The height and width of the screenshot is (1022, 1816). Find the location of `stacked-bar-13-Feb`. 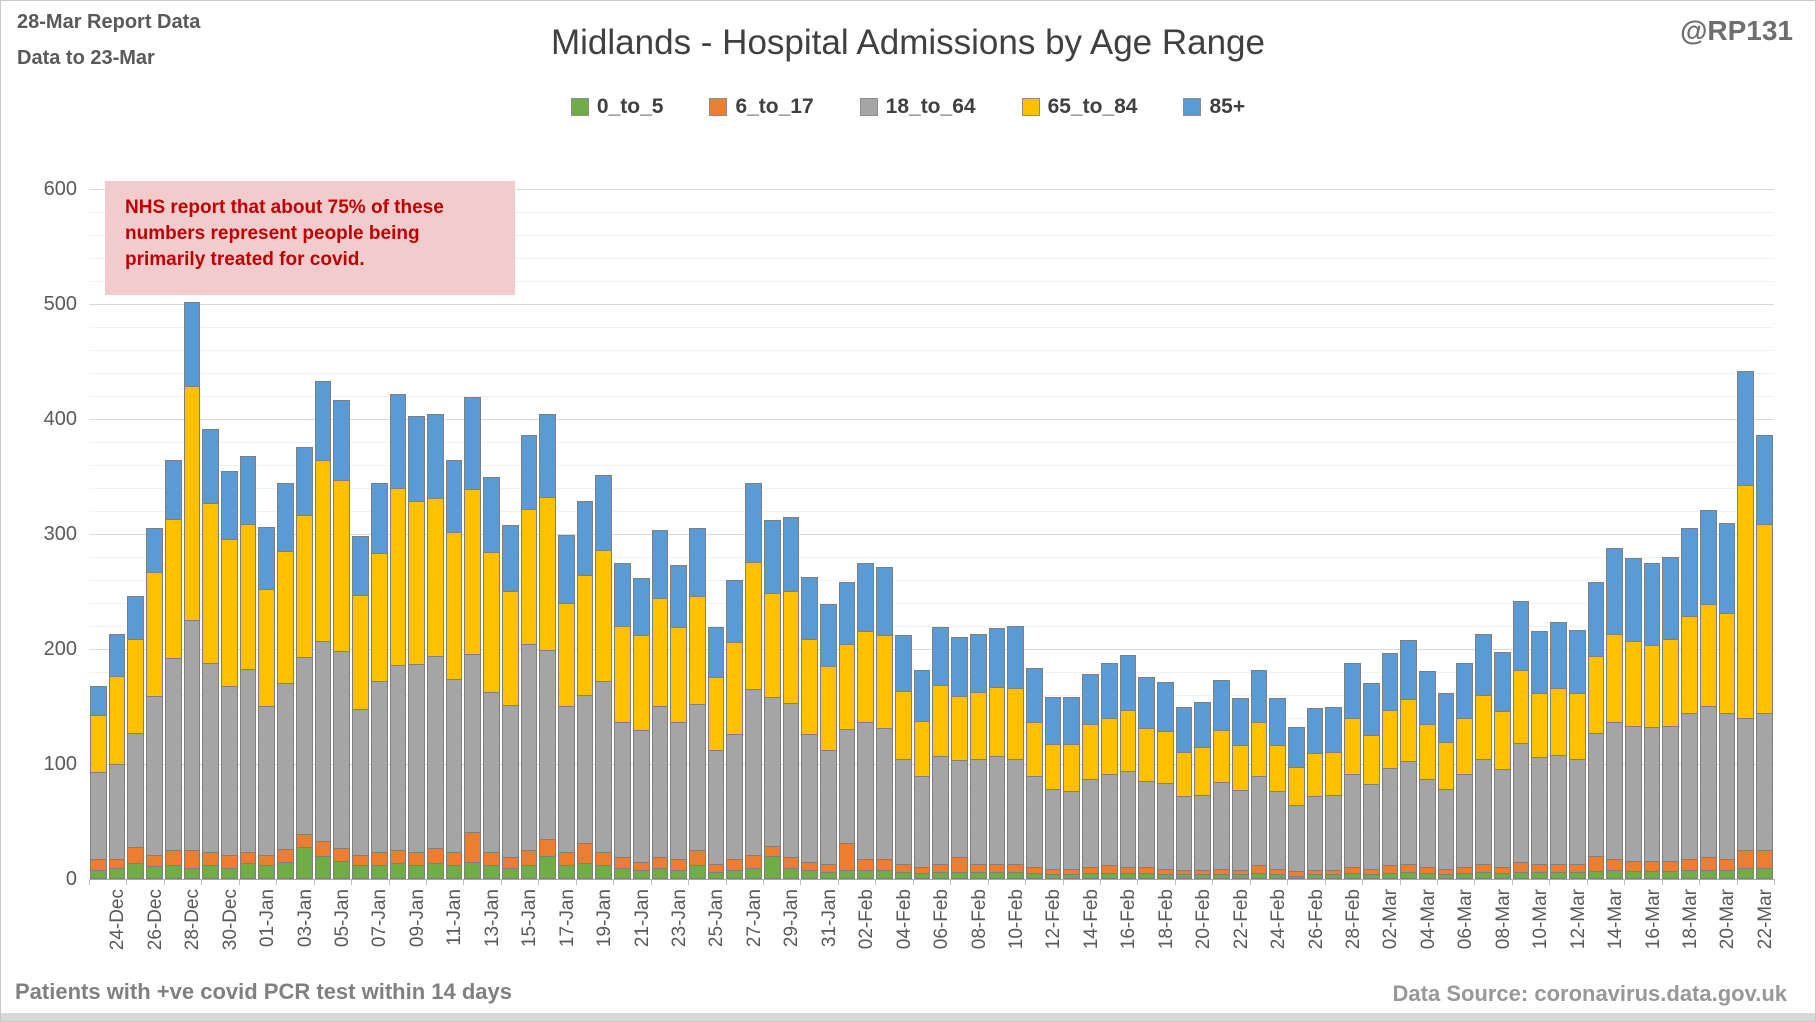

stacked-bar-13-Feb is located at coordinates (1053, 787).